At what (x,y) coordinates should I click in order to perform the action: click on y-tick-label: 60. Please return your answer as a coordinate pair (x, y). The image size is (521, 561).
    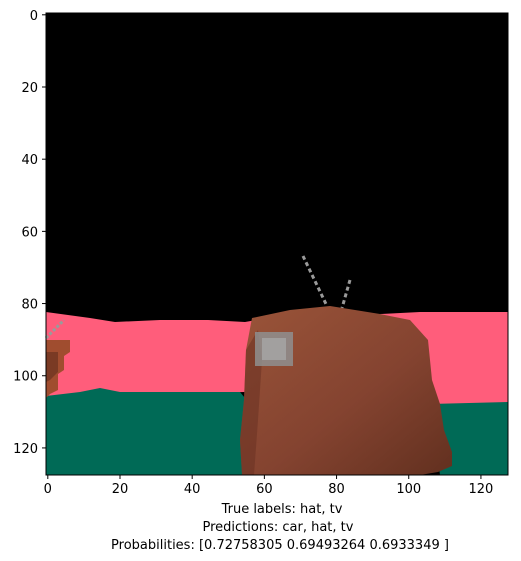
    Looking at the image, I should click on (29, 232).